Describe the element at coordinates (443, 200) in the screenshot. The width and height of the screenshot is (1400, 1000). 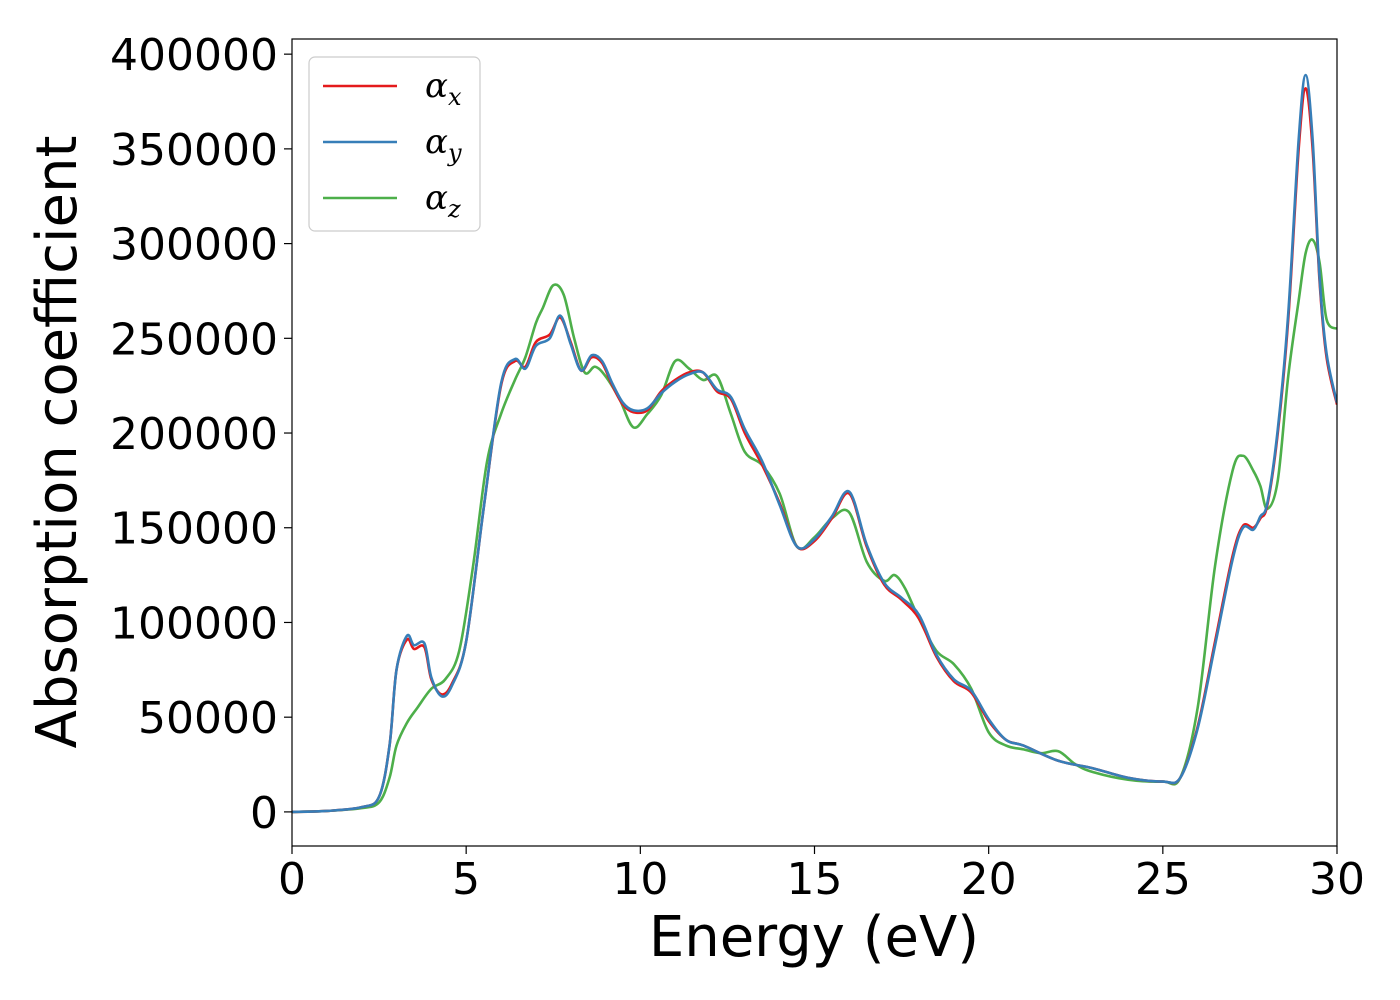
I see `legend-label-z: αz` at that location.